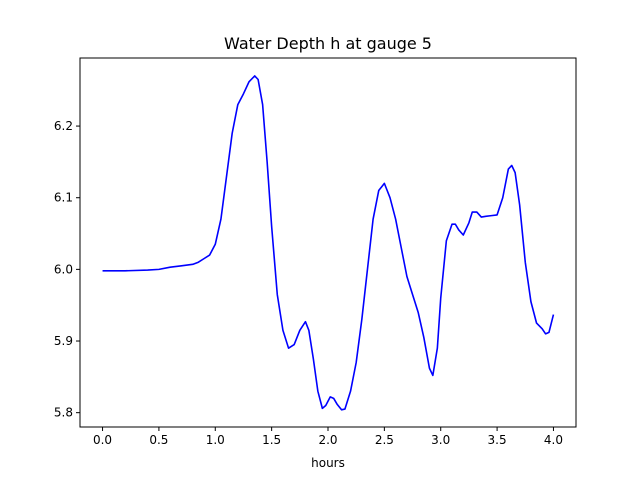 This screenshot has width=640, height=480. I want to click on x-axis-label: hours, so click(328, 463).